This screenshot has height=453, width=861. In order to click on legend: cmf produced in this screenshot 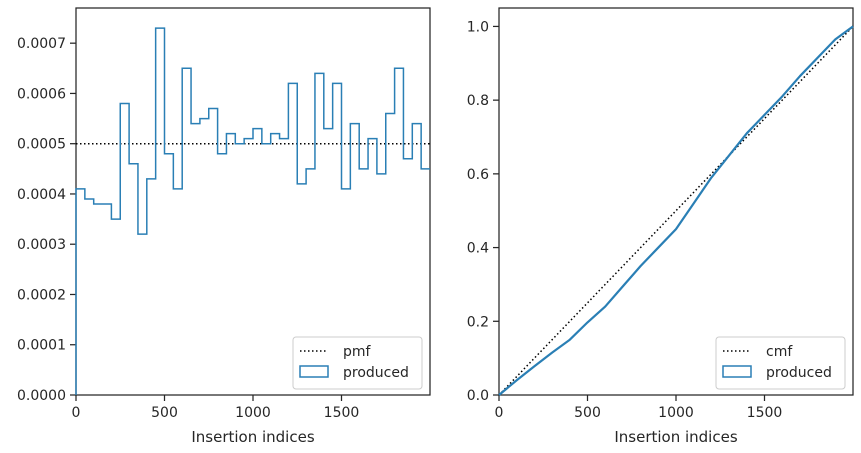, I will do `click(780, 363)`.